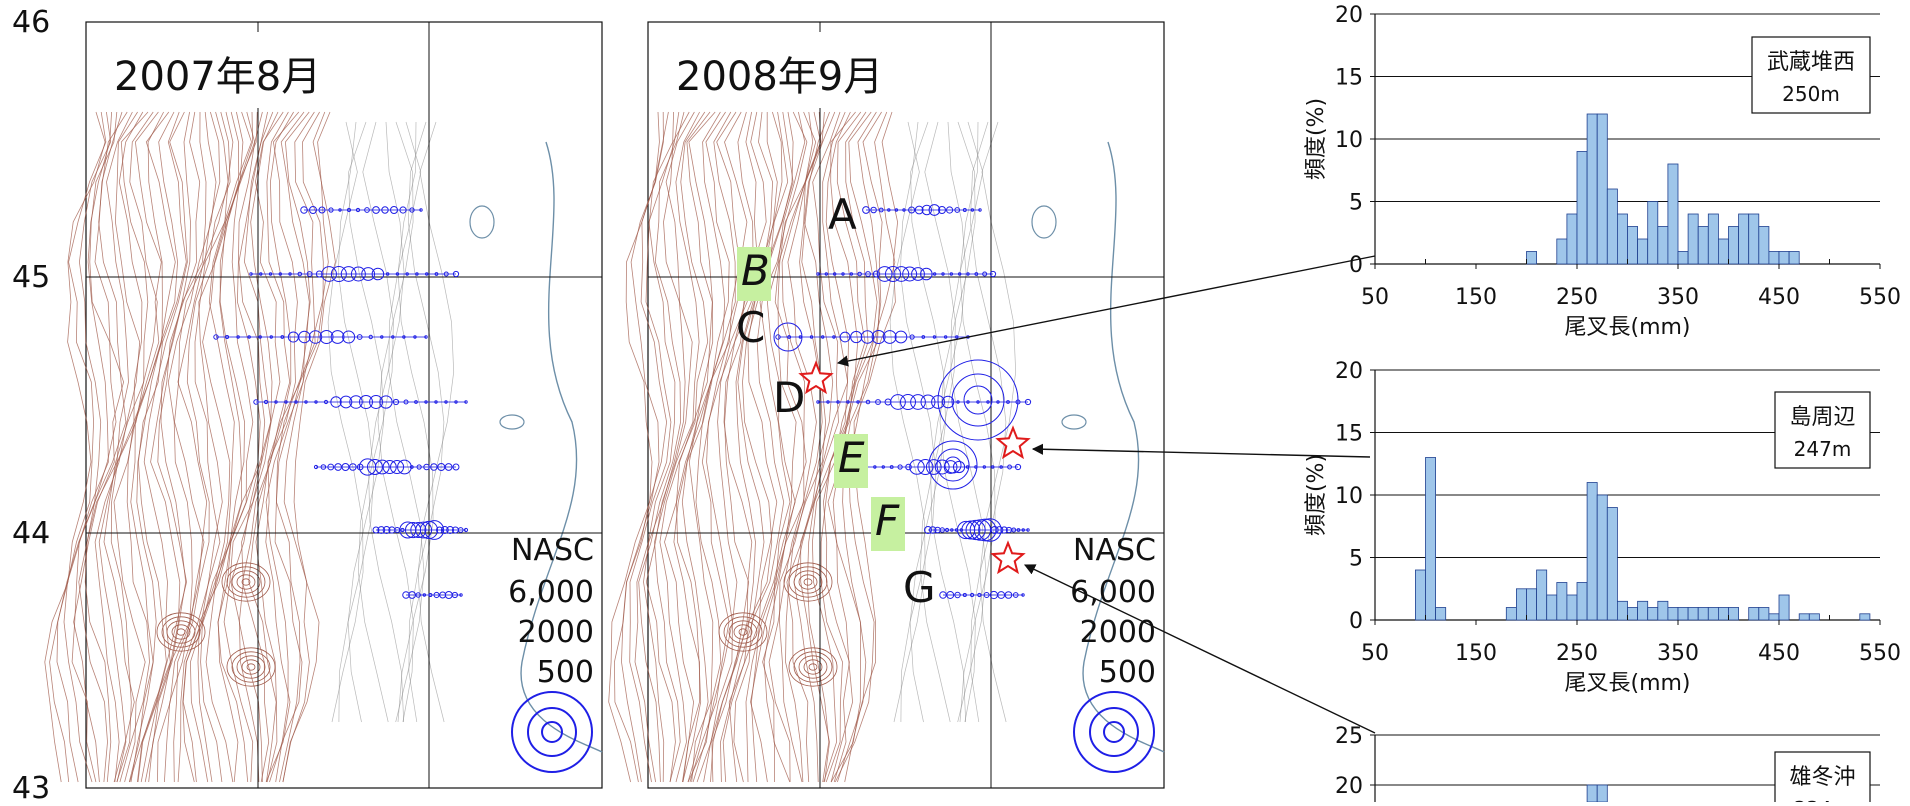 This screenshot has height=806, width=1910. What do you see at coordinates (341, 402) in the screenshot?
I see `nasc-transects-2007` at bounding box center [341, 402].